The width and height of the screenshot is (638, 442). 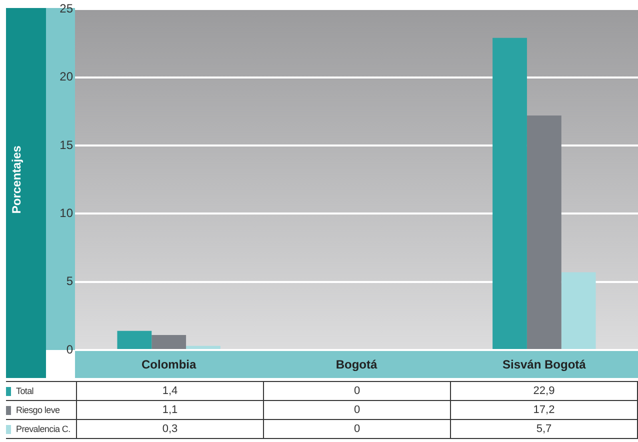 What do you see at coordinates (170, 429) in the screenshot?
I see `data-label: 0,3` at bounding box center [170, 429].